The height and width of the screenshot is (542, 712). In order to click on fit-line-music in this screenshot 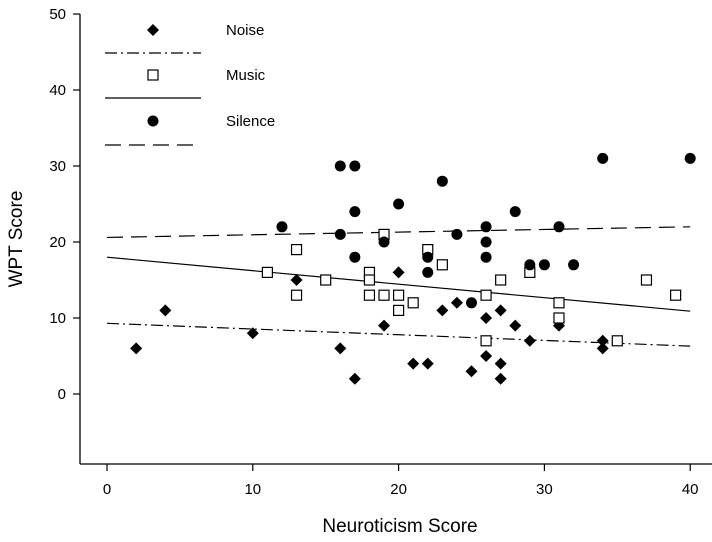, I will do `click(398, 284)`.